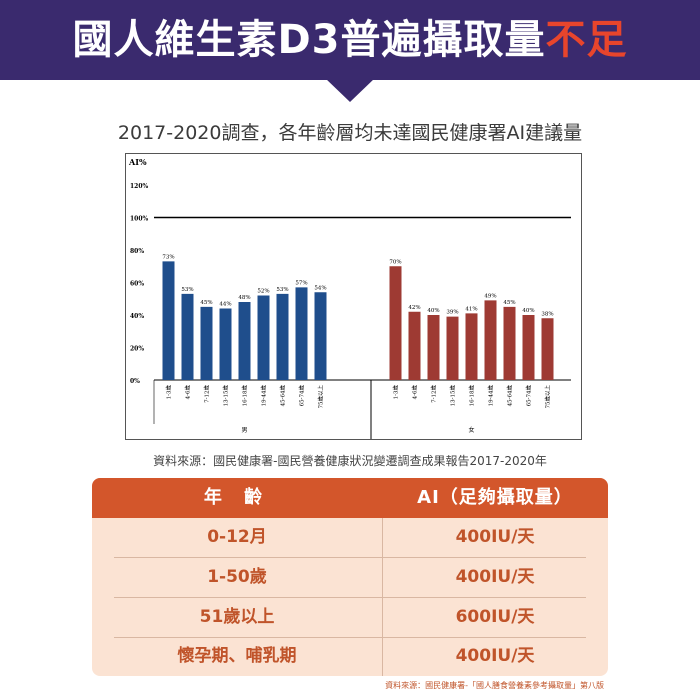 This screenshot has width=700, height=700. I want to click on bar-value-label: 70%, so click(395, 262).